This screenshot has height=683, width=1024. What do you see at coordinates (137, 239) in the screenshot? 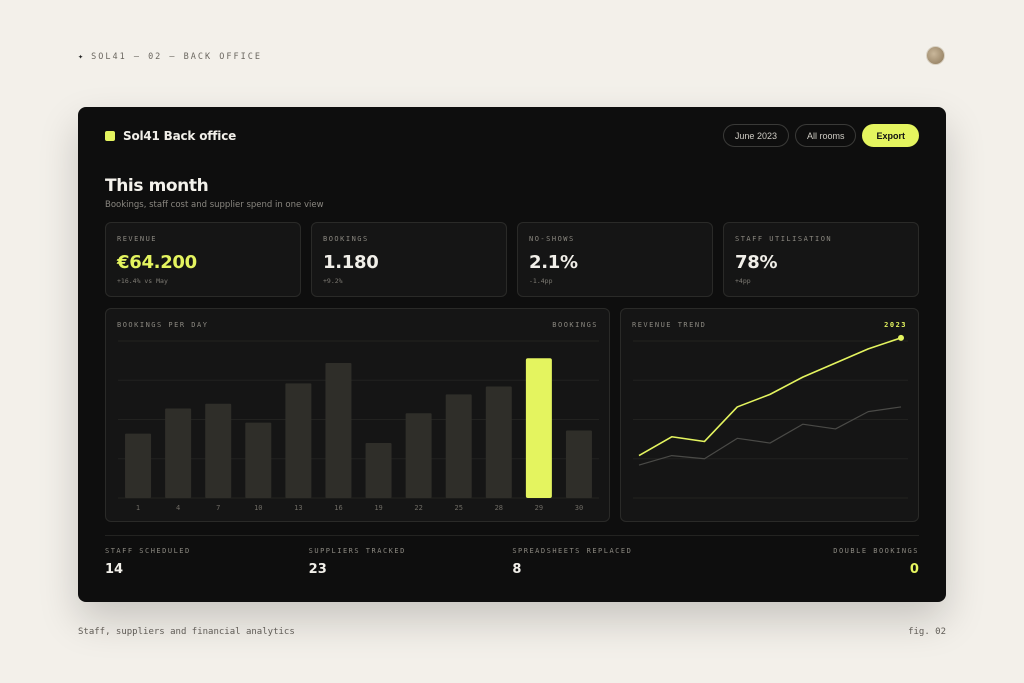
I see `kpi-label: REVENUE` at bounding box center [137, 239].